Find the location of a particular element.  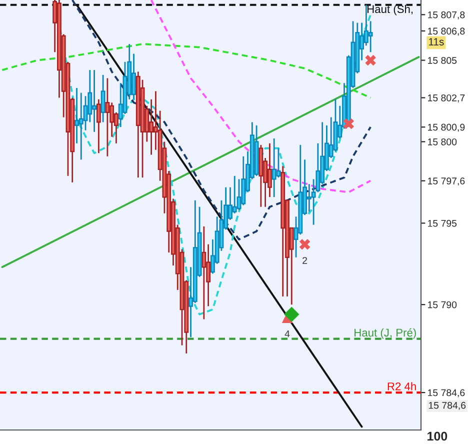

y-tick-label: 15 800 is located at coordinates (442, 142).